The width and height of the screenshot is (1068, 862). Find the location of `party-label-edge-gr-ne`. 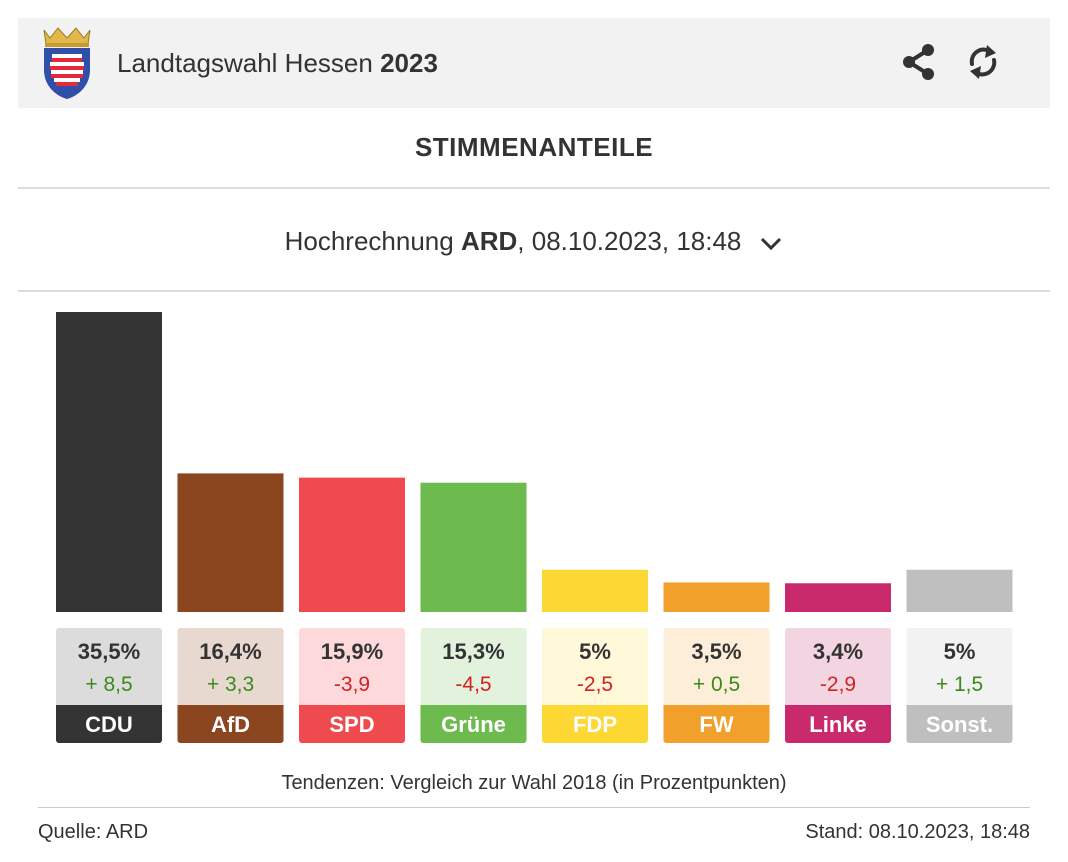

party-label-edge-gr-ne is located at coordinates (473, 707).